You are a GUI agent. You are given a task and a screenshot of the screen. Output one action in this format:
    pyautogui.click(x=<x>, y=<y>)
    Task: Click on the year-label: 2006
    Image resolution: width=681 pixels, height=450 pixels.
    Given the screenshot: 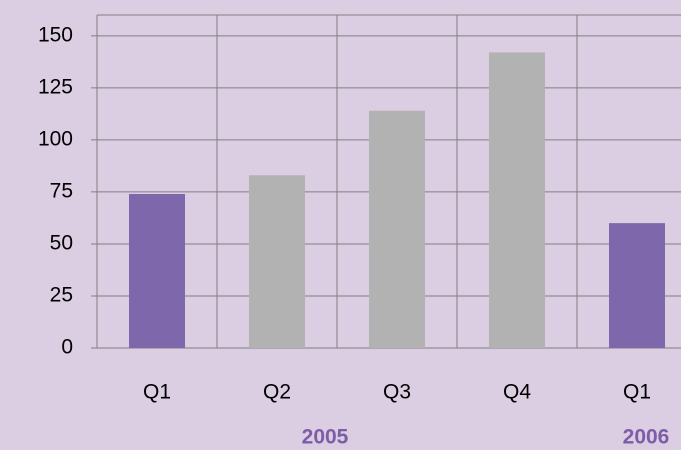 What is the action you would take?
    pyautogui.click(x=646, y=437)
    